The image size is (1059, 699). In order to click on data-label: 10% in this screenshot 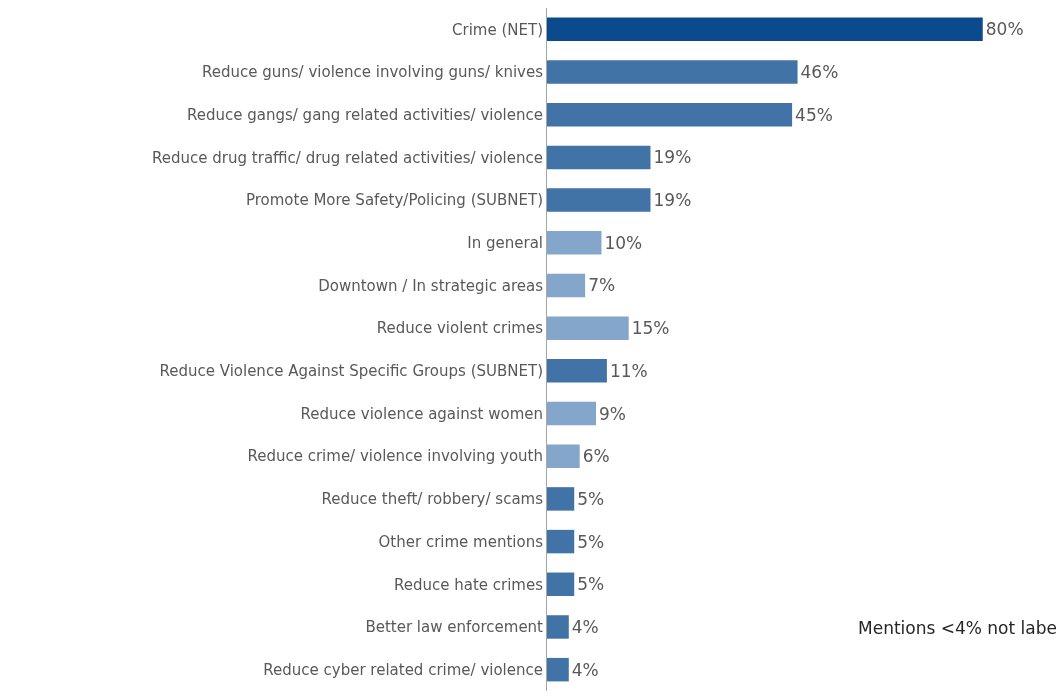, I will do `click(623, 242)`.